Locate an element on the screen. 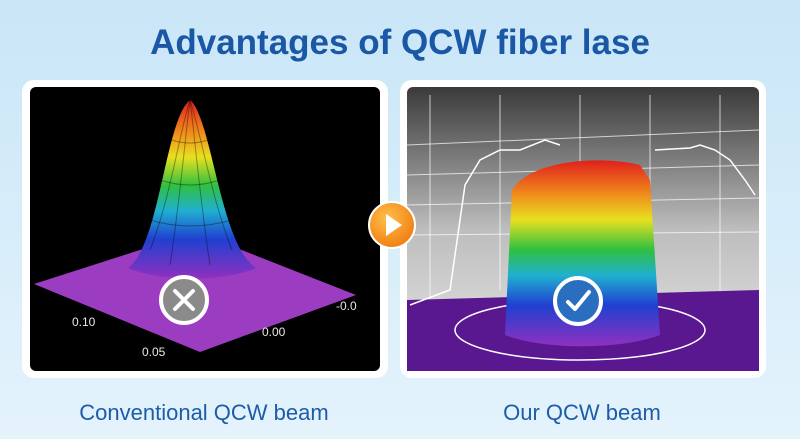 This screenshot has height=439, width=800. gaussian-peak is located at coordinates (192, 189).